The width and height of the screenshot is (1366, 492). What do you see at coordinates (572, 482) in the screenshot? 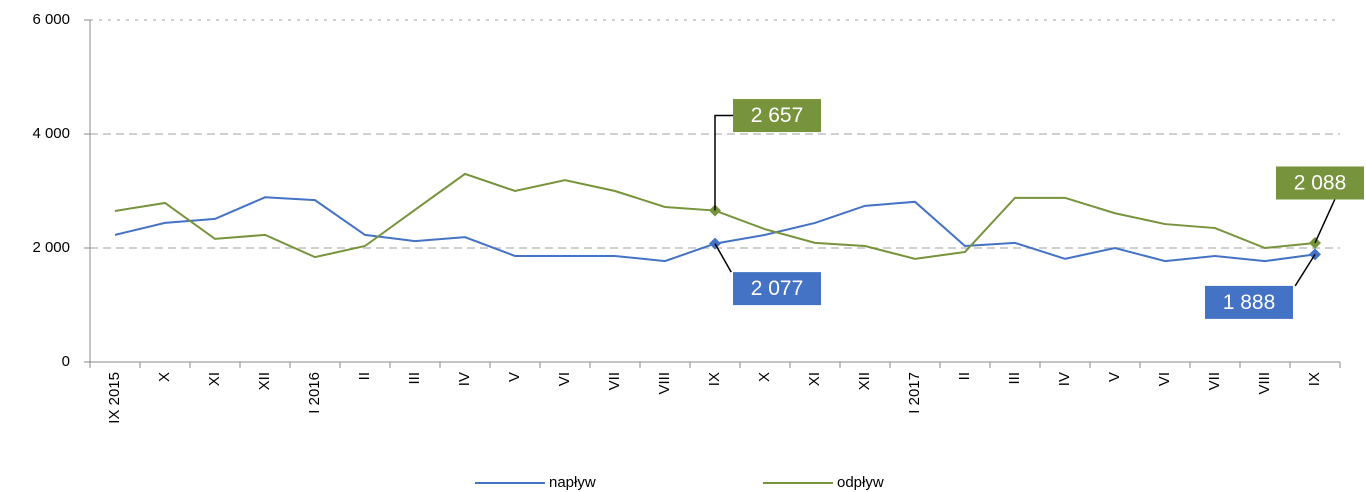
I see `legend-label: napływ` at bounding box center [572, 482].